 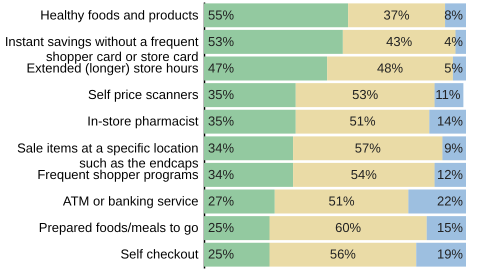 I want to click on data-label: 15%, so click(x=450, y=228).